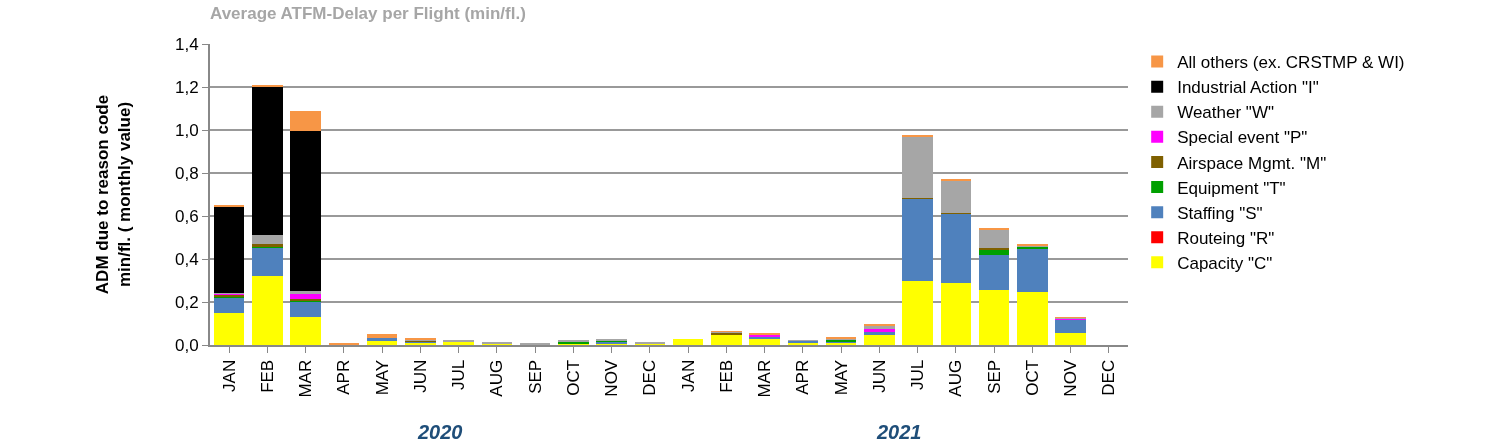  Describe the element at coordinates (186, 130) in the screenshot. I see `y-tick-label: 1,0` at that location.